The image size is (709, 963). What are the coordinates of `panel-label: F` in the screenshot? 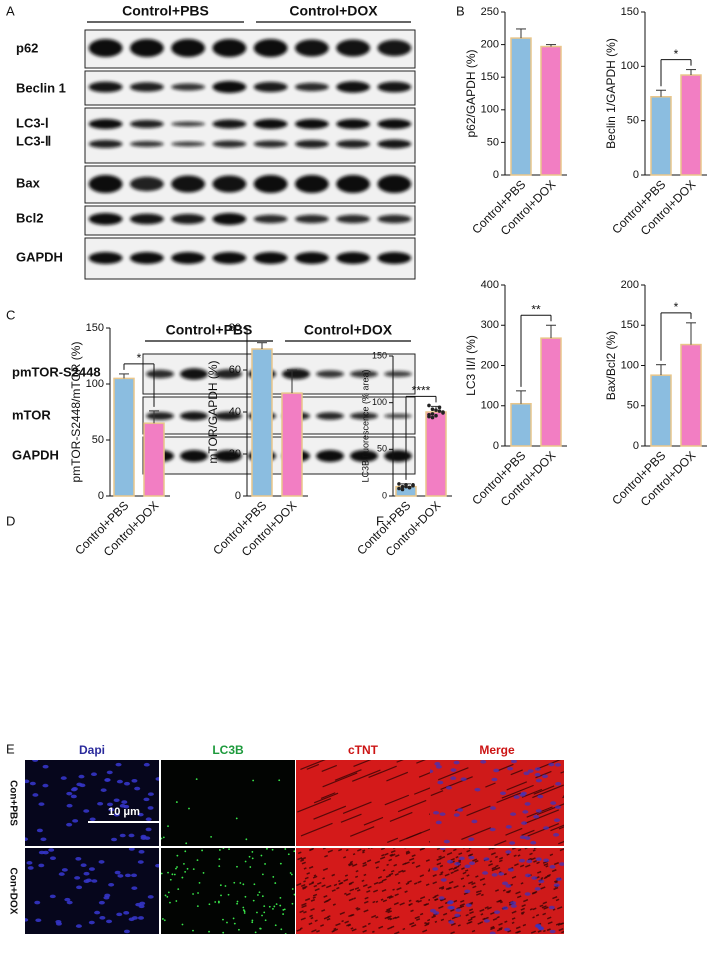 It's located at (380, 520).